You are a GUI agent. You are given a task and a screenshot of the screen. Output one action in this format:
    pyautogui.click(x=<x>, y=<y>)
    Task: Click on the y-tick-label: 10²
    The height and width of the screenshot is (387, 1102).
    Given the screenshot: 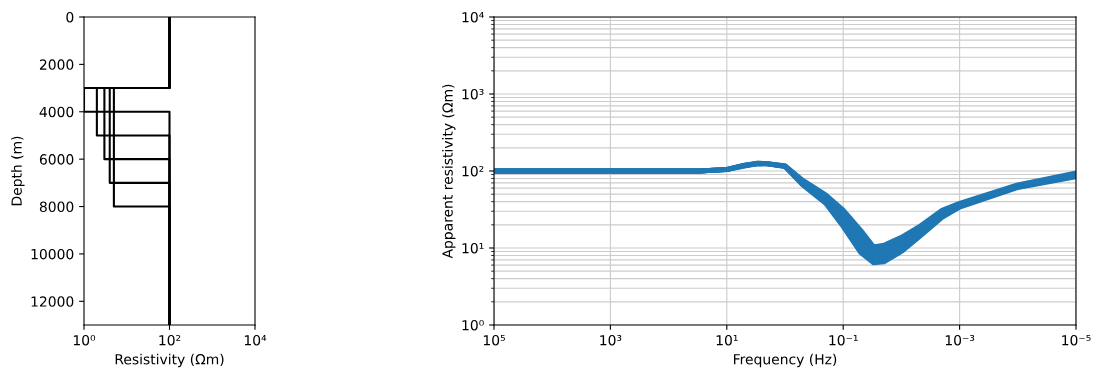 What is the action you would take?
    pyautogui.click(x=473, y=171)
    